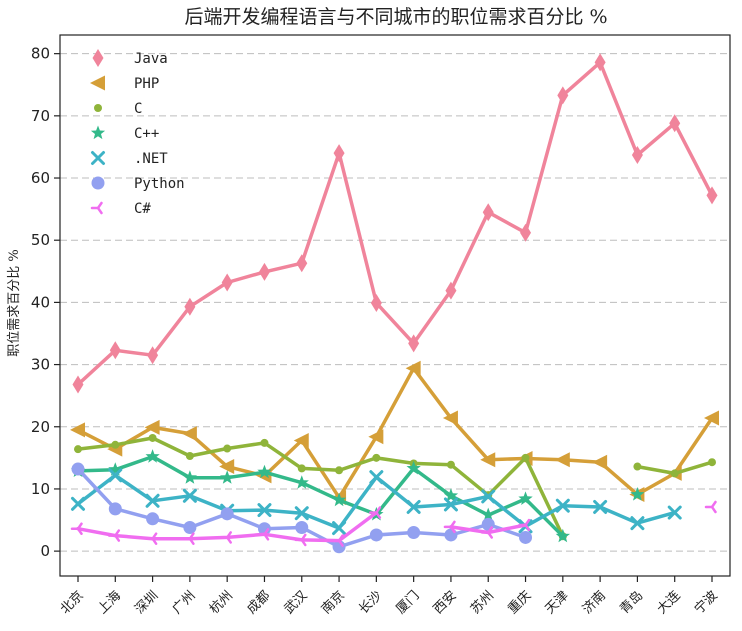 This screenshot has height=631, width=742. I want to click on legend-item: C, so click(118, 109).